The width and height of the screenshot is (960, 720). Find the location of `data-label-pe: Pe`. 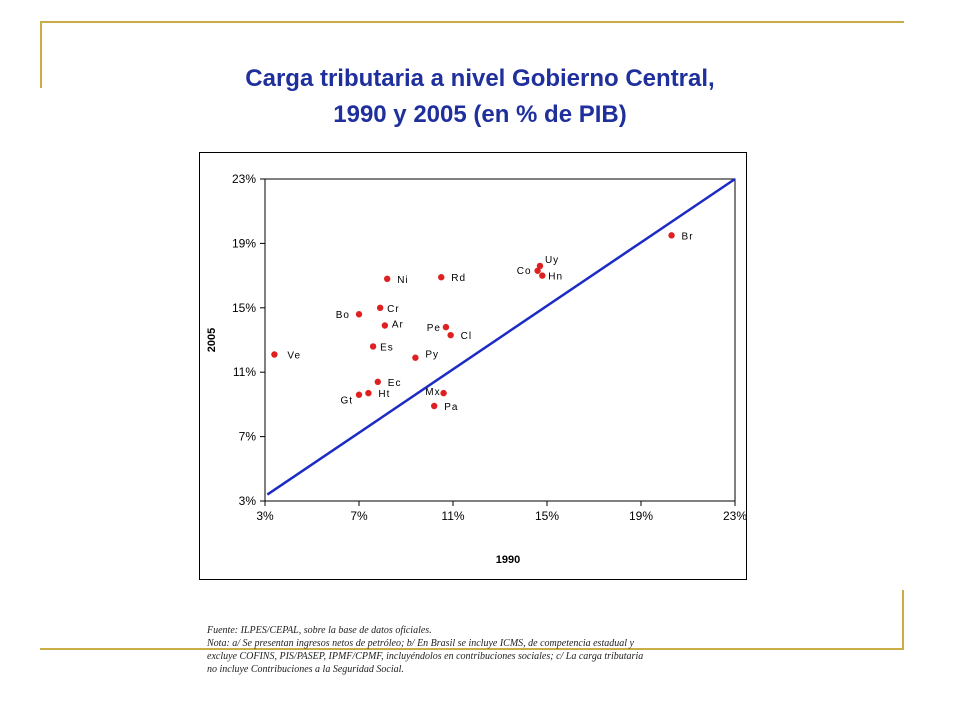

data-label-pe: Pe is located at coordinates (434, 328).